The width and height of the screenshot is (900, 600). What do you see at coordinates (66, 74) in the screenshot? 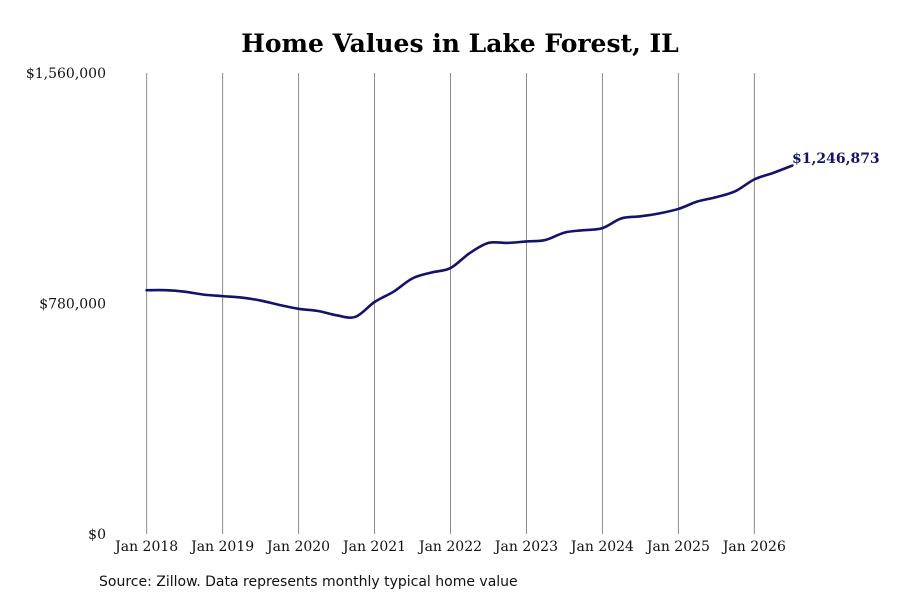
I see `y-tick-label: $1,560,000` at bounding box center [66, 74].